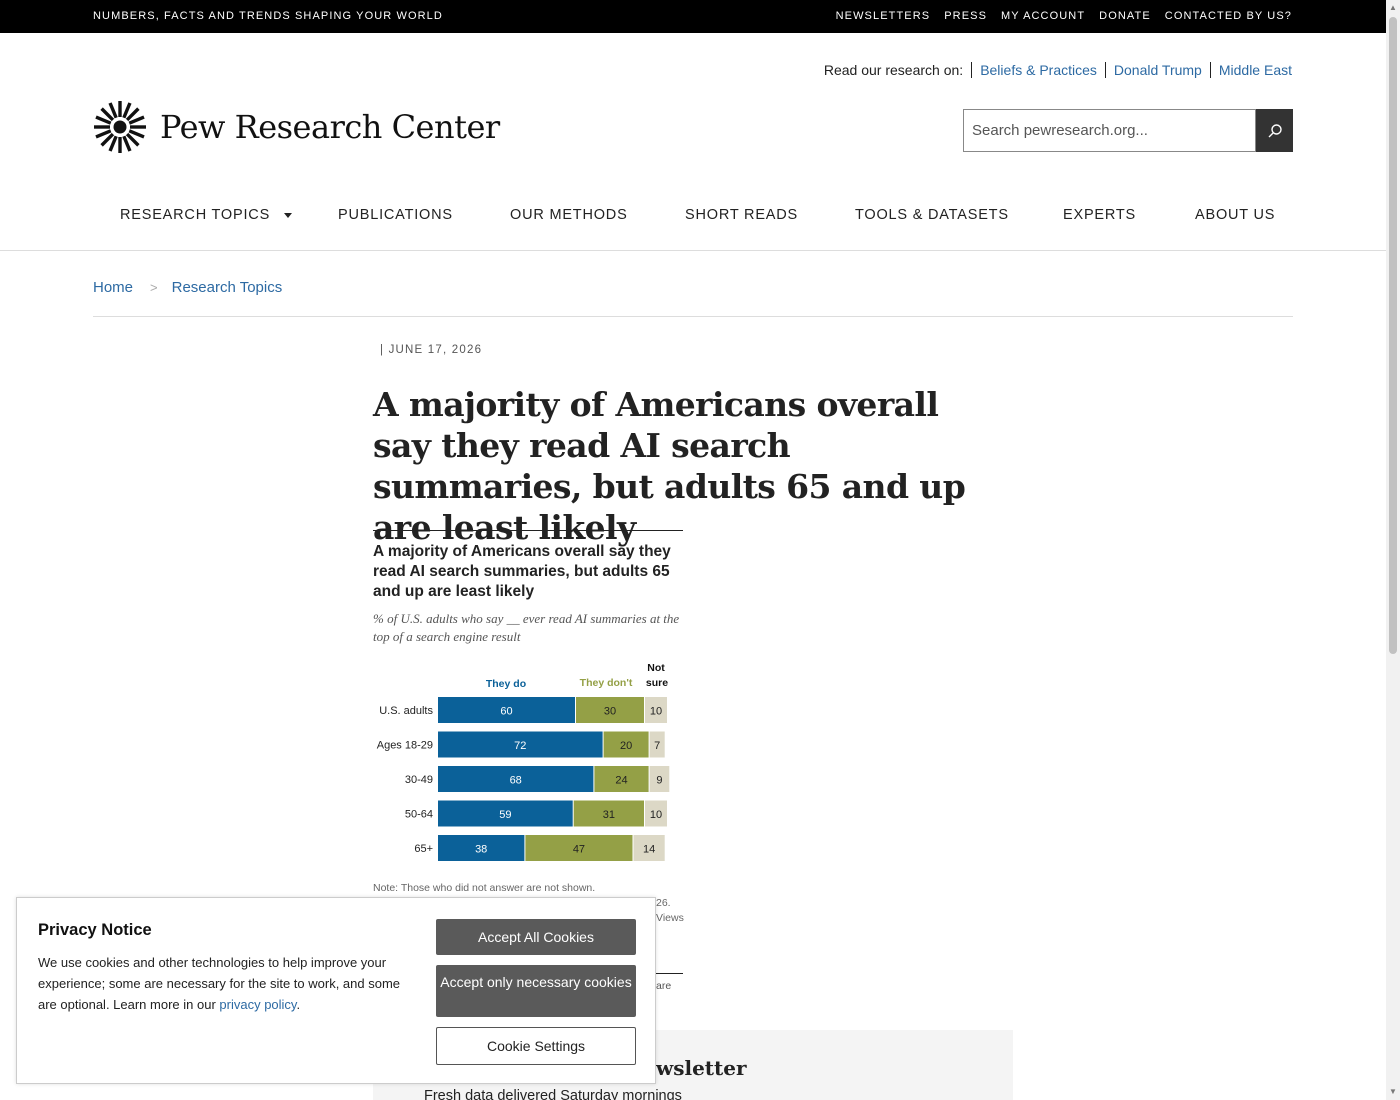 The height and width of the screenshot is (1100, 1400). What do you see at coordinates (330, 127) in the screenshot?
I see `logo-wordmark: Pew Research Center` at bounding box center [330, 127].